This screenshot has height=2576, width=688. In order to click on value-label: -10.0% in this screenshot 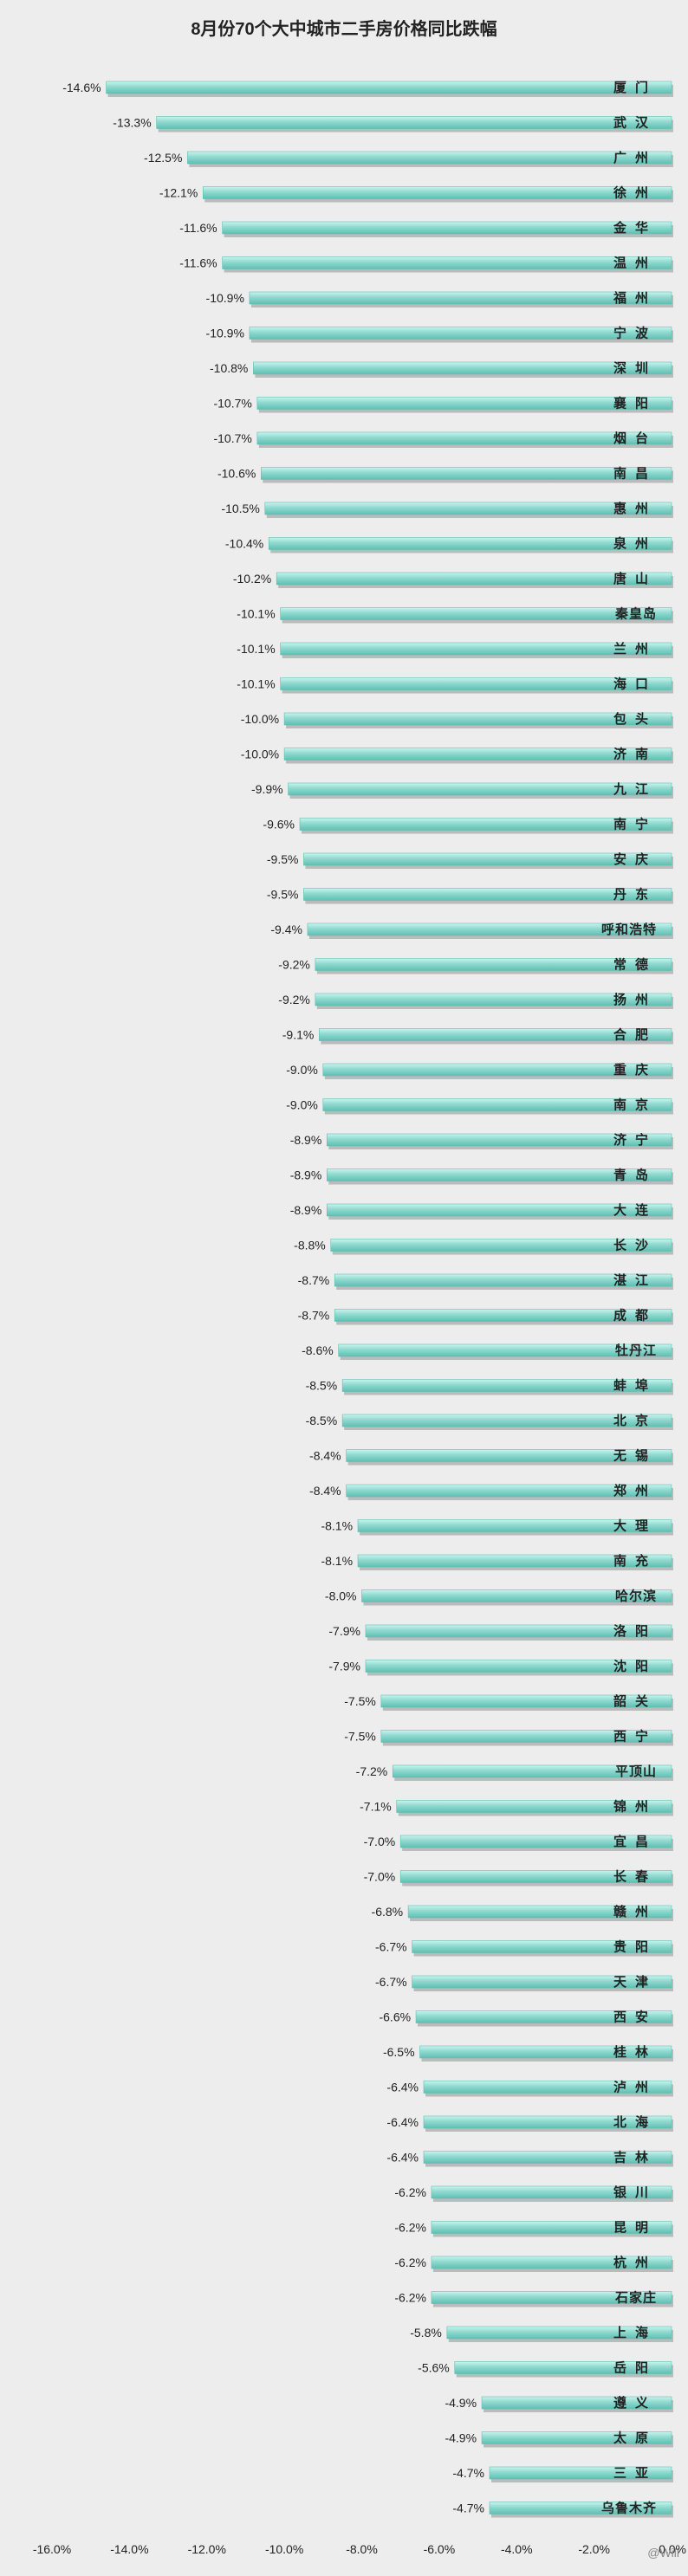, I will do `click(260, 754)`.